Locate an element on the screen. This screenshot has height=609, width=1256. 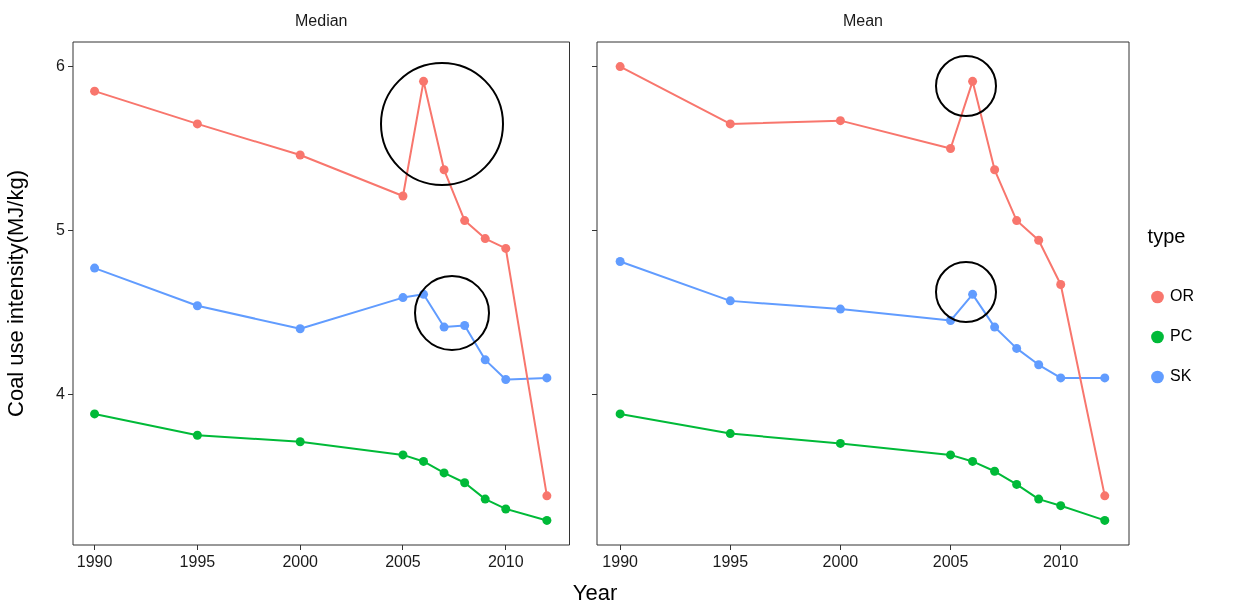
y-tick-label: 4 is located at coordinates (61, 393).